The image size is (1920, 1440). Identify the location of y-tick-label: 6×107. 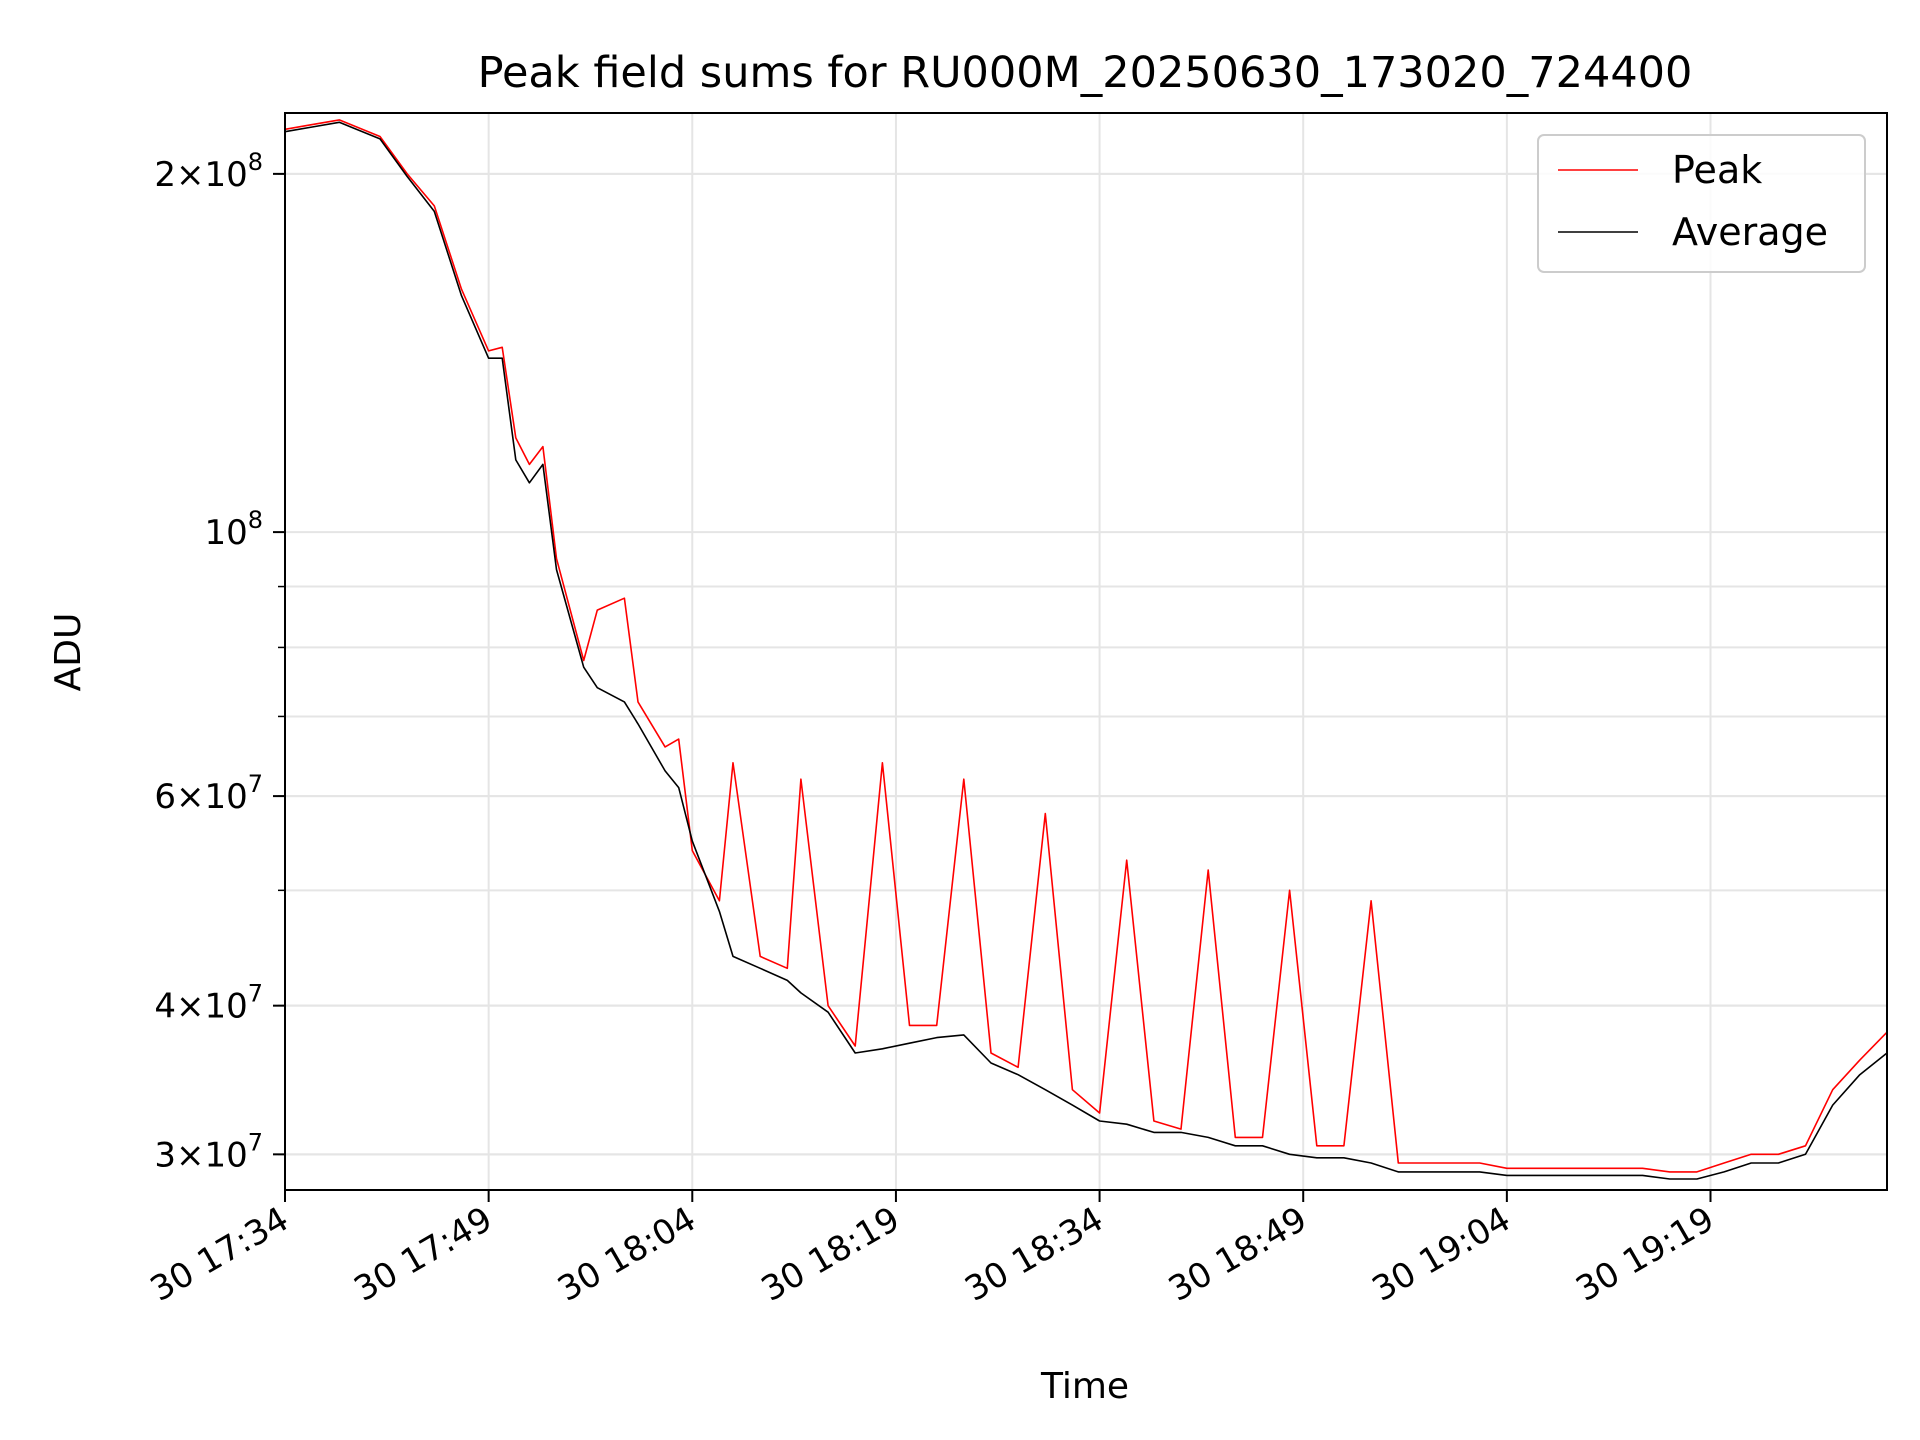
(208, 793).